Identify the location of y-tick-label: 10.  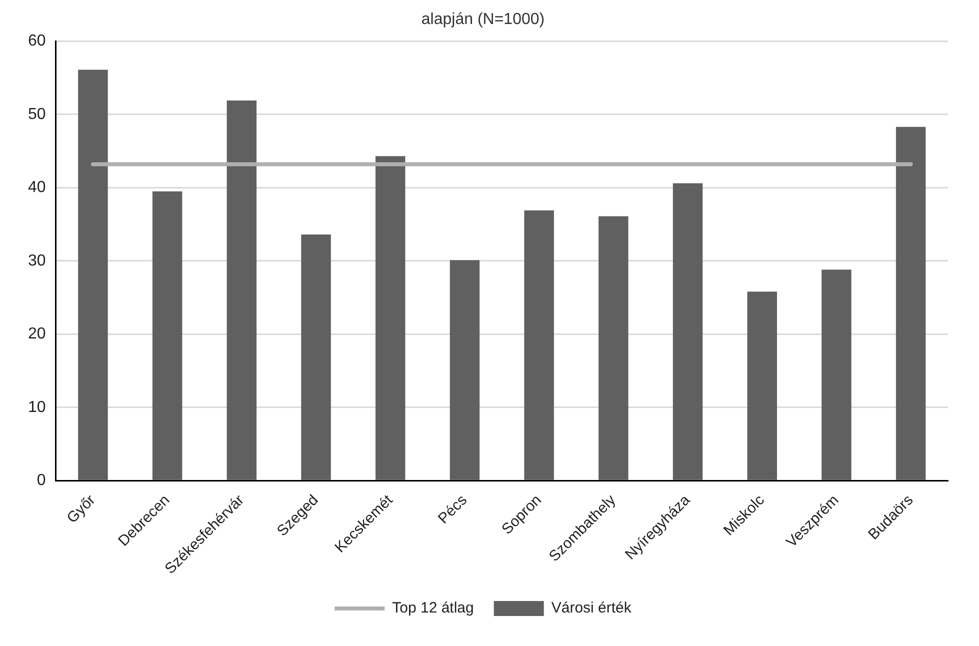
(37, 407).